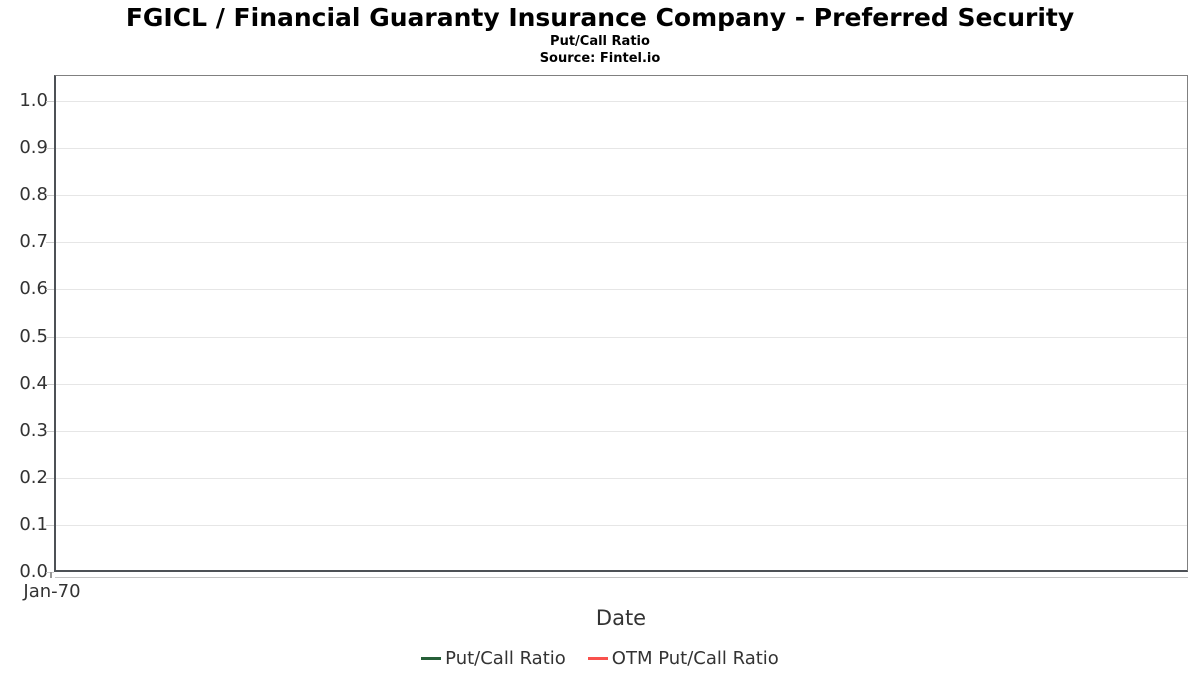  I want to click on legend-item: OTM Put/Call Ratio, so click(683, 658).